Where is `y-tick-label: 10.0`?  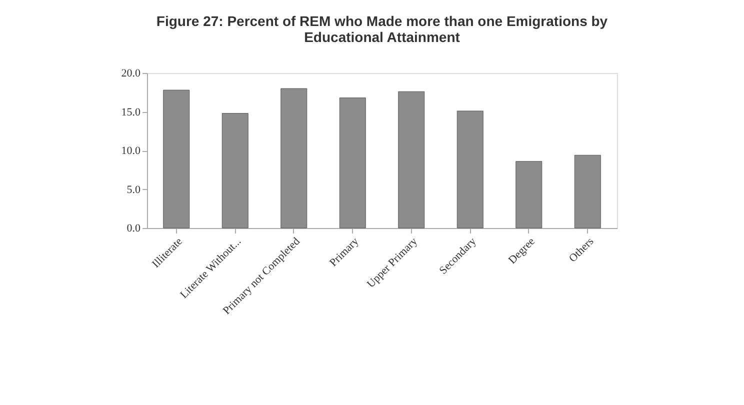 y-tick-label: 10.0 is located at coordinates (131, 151).